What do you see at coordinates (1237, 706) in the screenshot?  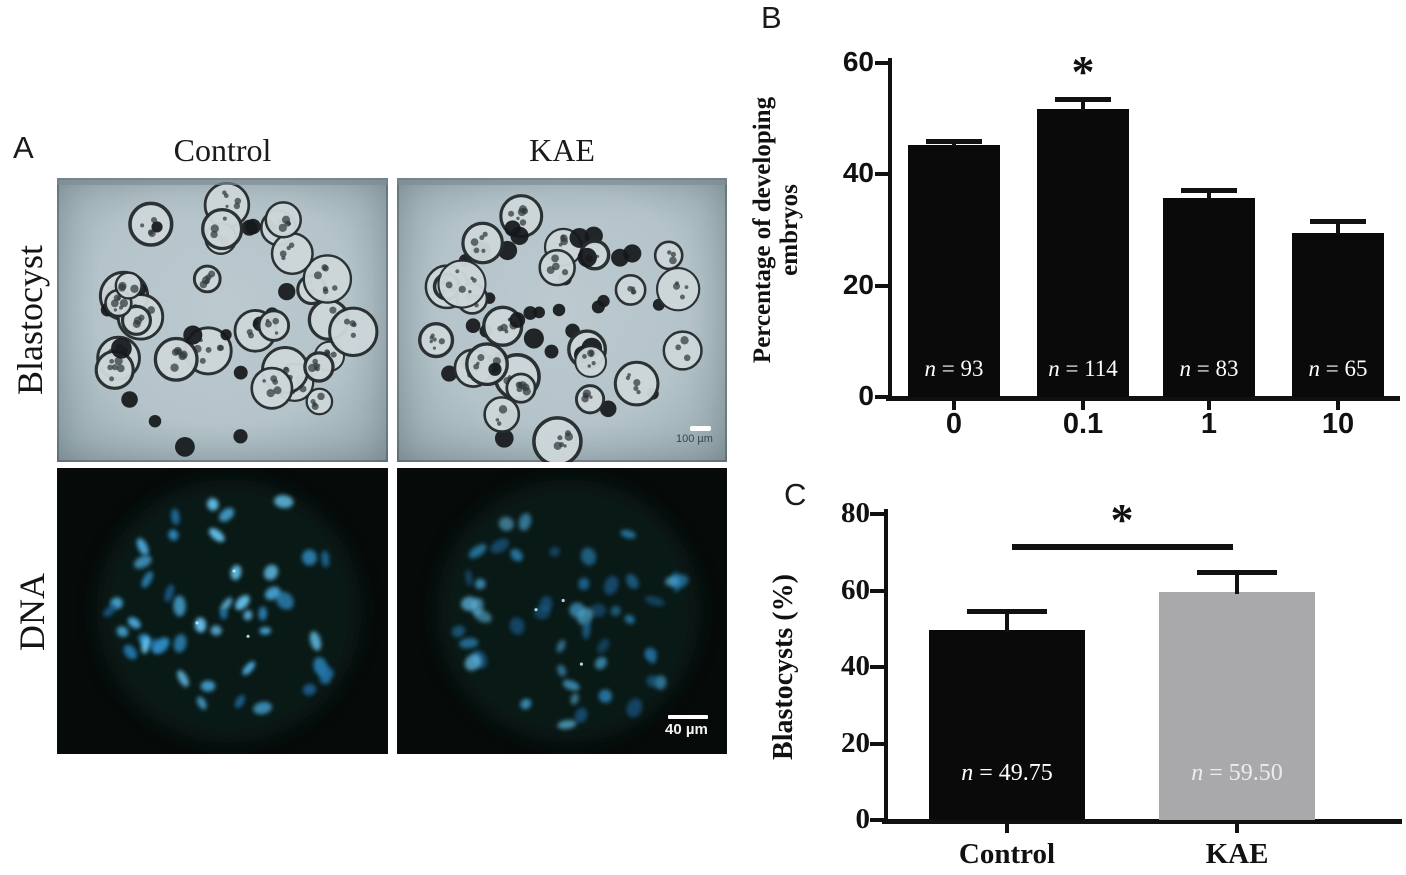 I see `bar-KAE` at bounding box center [1237, 706].